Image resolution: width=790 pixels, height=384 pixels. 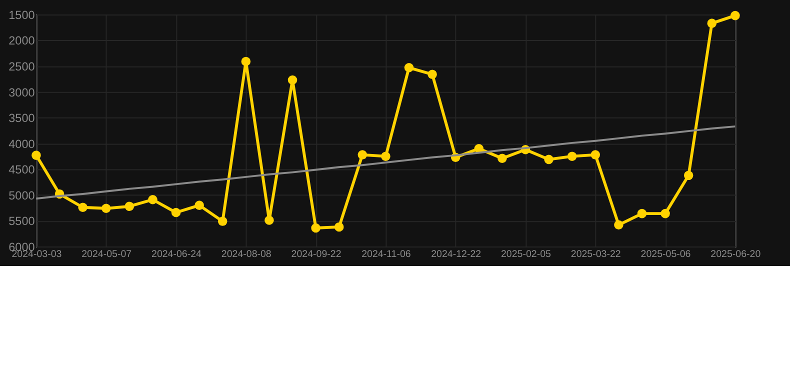 What do you see at coordinates (316, 254) in the screenshot?
I see `x-tick-label: 2024-09-22` at bounding box center [316, 254].